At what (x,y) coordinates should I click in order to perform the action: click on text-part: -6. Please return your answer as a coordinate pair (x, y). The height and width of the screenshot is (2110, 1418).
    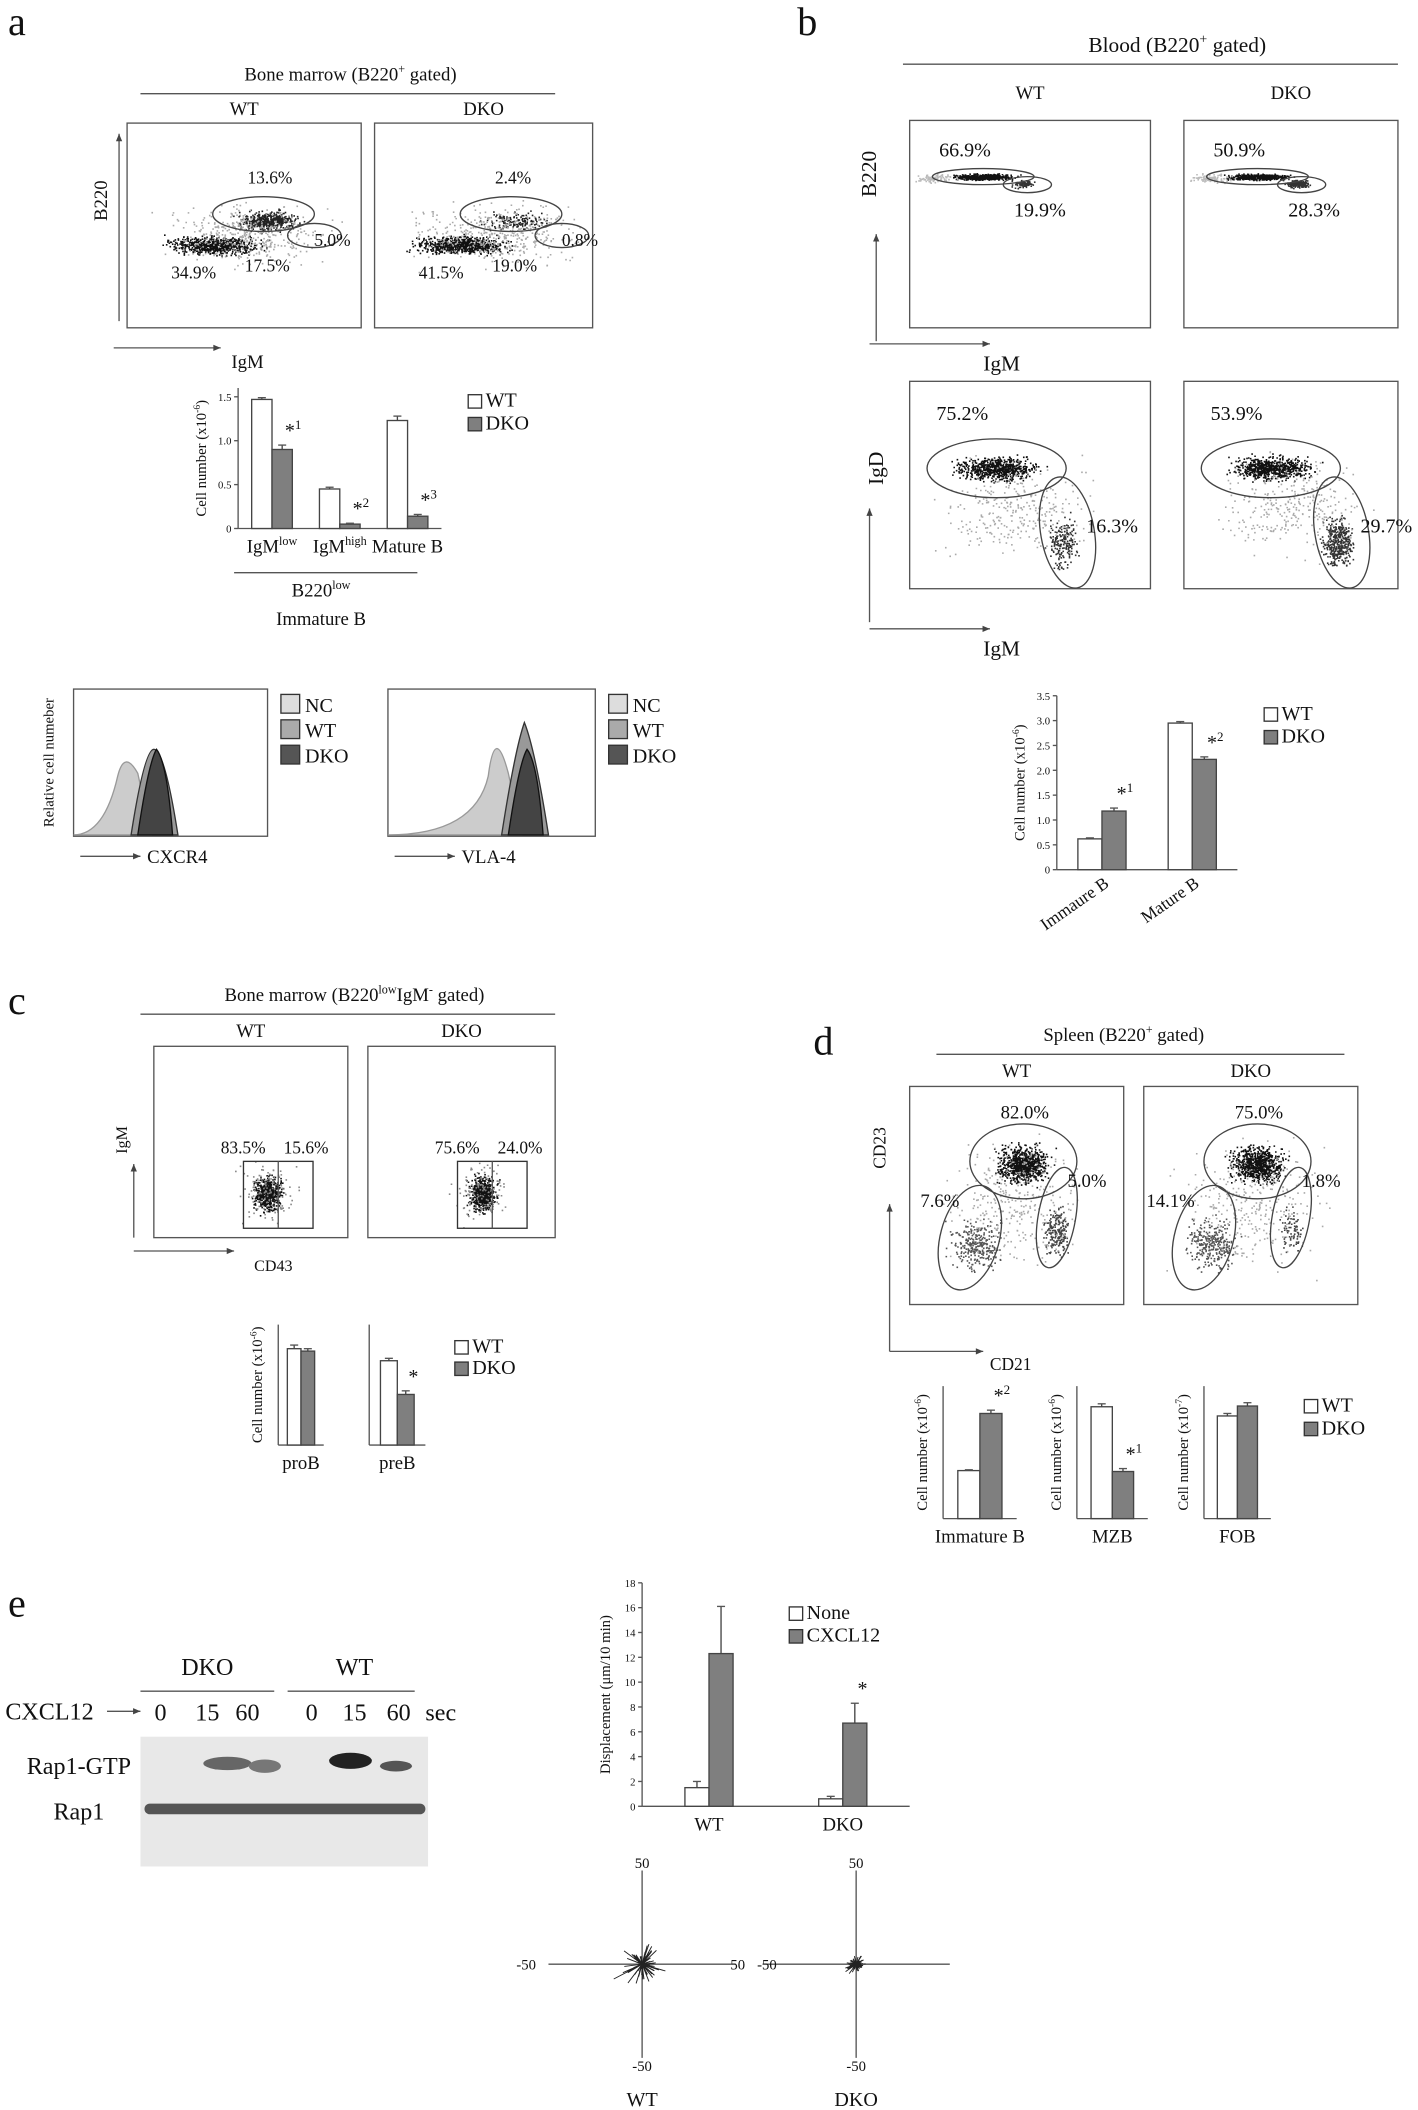
    Looking at the image, I should click on (1016, 733).